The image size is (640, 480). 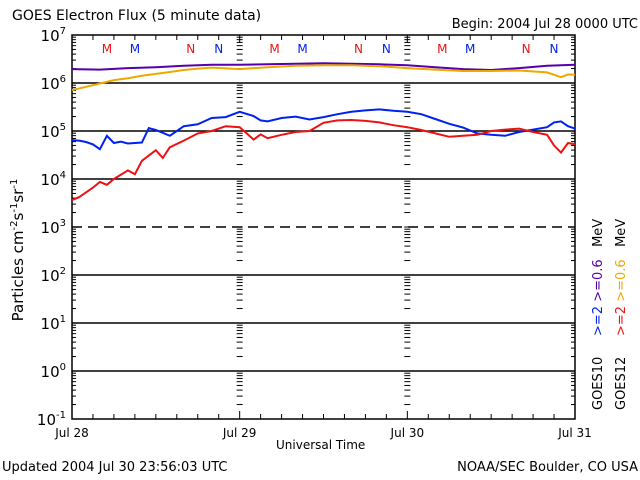 I want to click on legend-goes10-ge2: >=2, so click(x=598, y=320).